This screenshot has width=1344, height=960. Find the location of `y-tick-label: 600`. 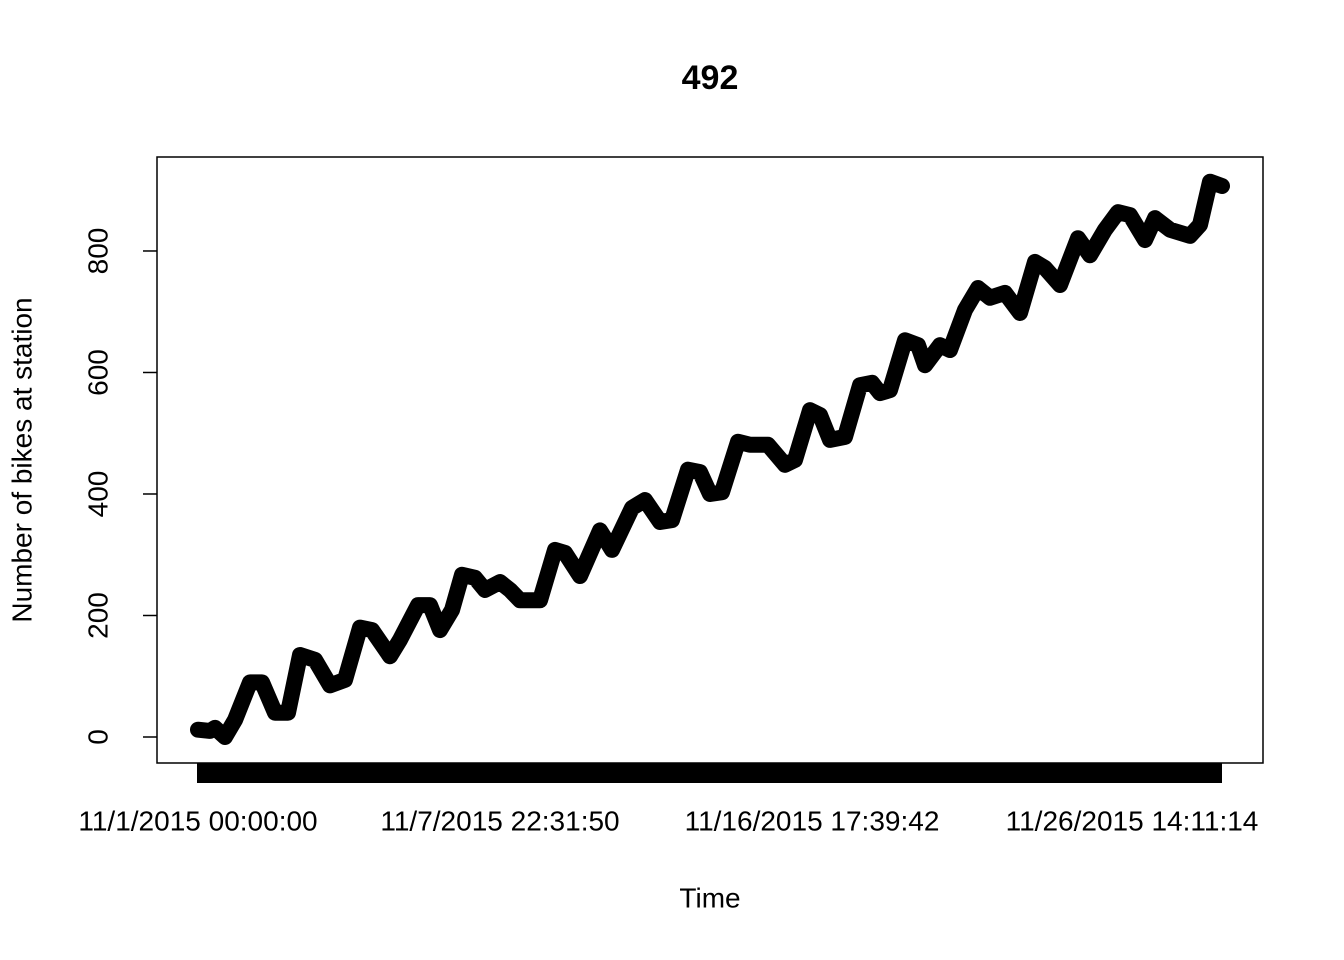

y-tick-label: 600 is located at coordinates (97, 372).